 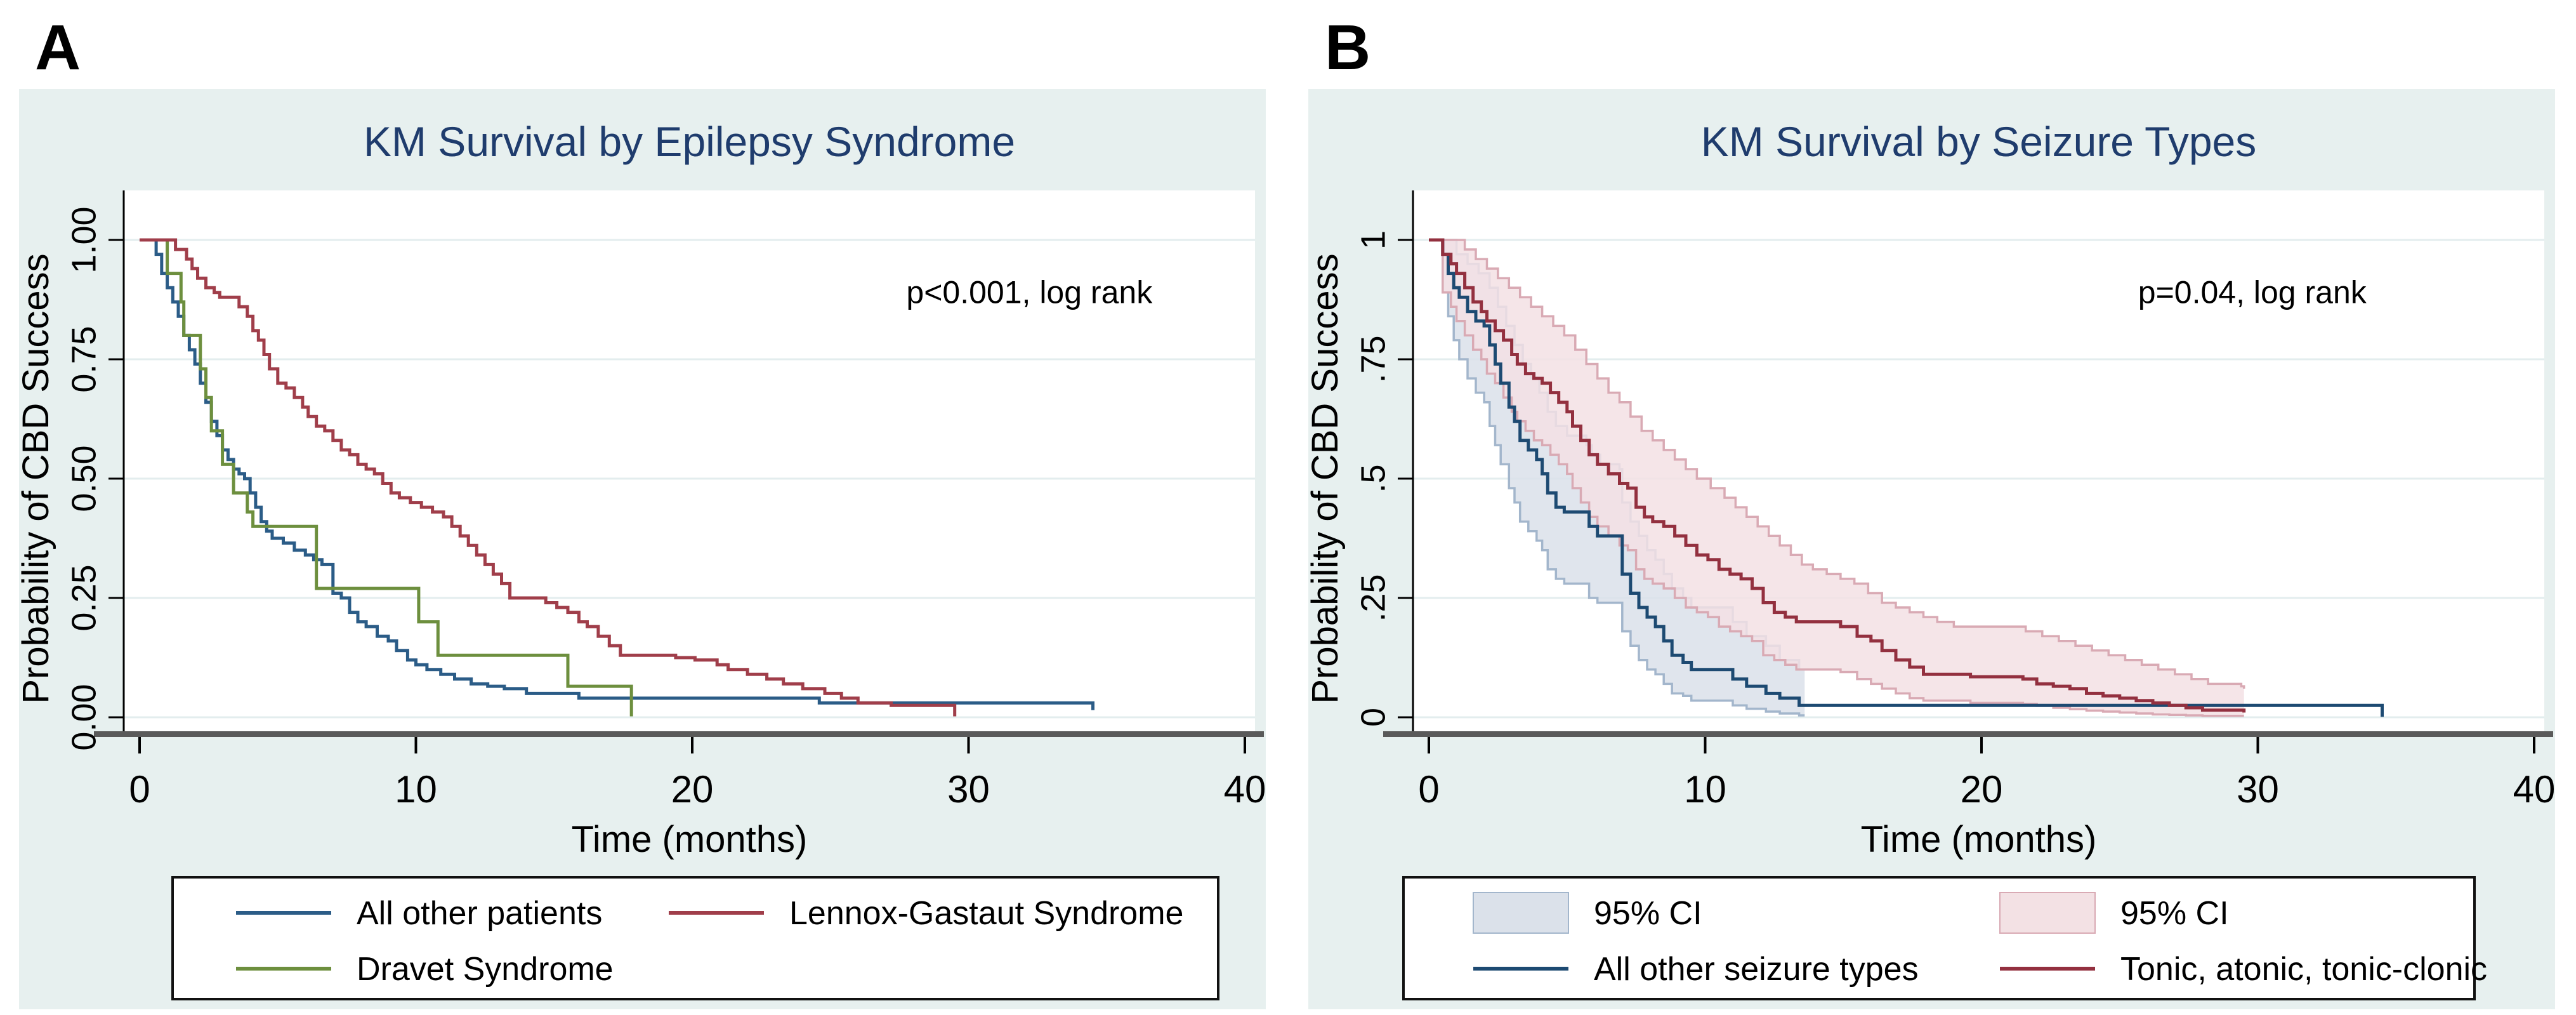 What do you see at coordinates (1373, 597) in the screenshot?
I see `y-tick-label: .25` at bounding box center [1373, 597].